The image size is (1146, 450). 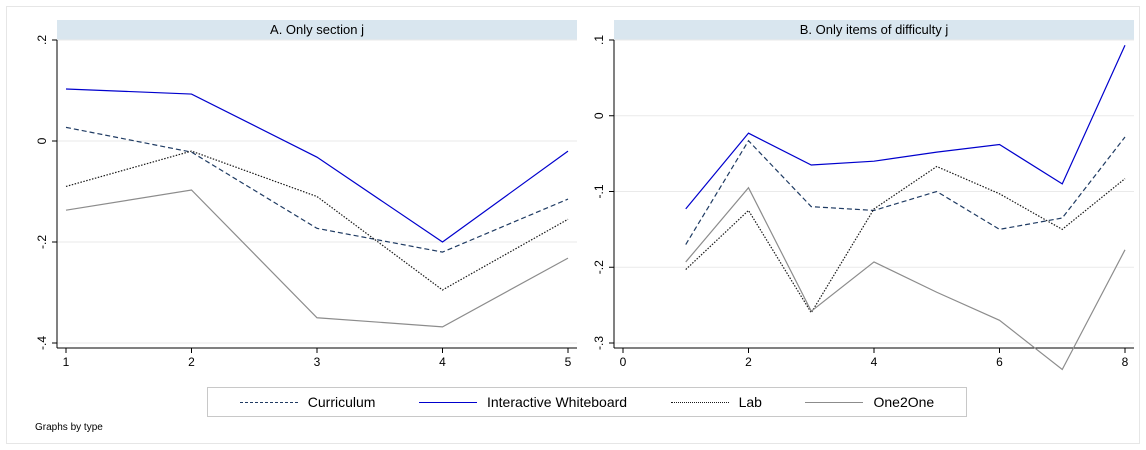 I want to click on x-tick-label-1-2: 4, so click(x=874, y=362).